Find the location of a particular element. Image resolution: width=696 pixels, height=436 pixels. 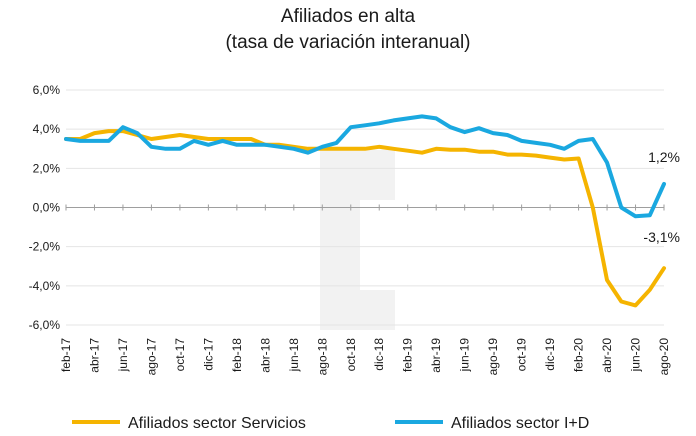

x-tick-label: dic-18 is located at coordinates (379, 354).